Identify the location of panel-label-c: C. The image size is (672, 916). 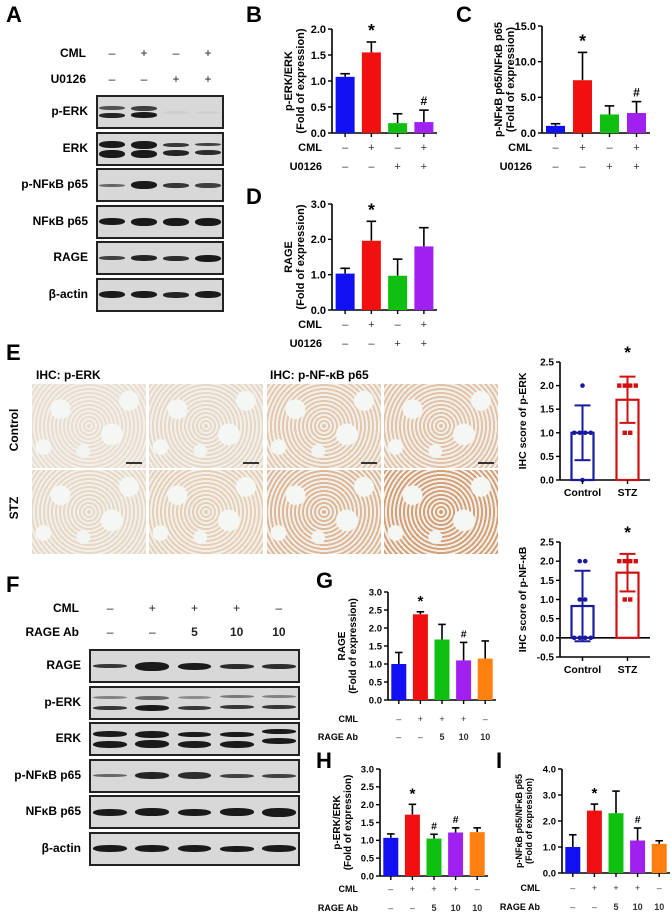
(464, 14).